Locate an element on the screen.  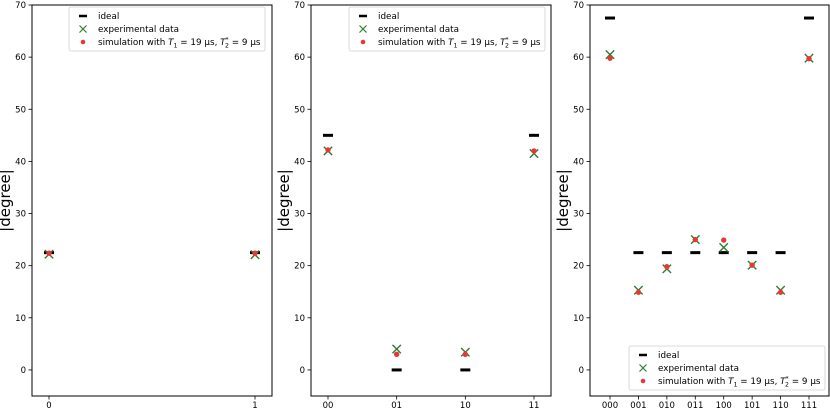
x-tick-label: 0 is located at coordinates (48, 404).